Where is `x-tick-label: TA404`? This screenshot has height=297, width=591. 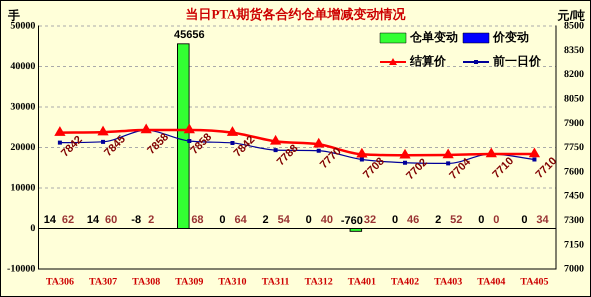
x-tick-label: TA404 is located at coordinates (491, 282).